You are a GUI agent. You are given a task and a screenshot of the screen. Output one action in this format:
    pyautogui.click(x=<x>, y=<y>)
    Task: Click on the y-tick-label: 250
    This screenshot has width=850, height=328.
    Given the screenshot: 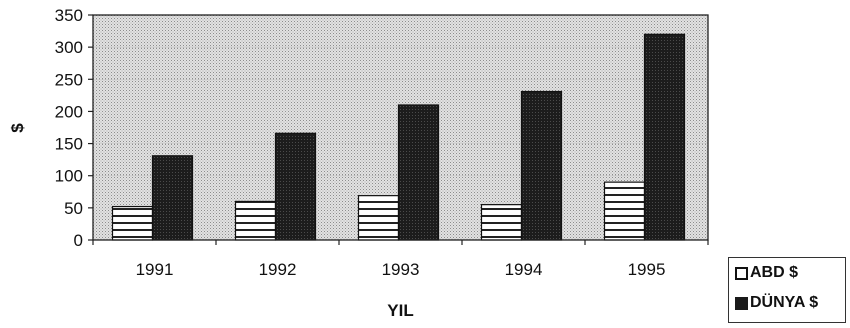 What is the action you would take?
    pyautogui.click(x=69, y=79)
    